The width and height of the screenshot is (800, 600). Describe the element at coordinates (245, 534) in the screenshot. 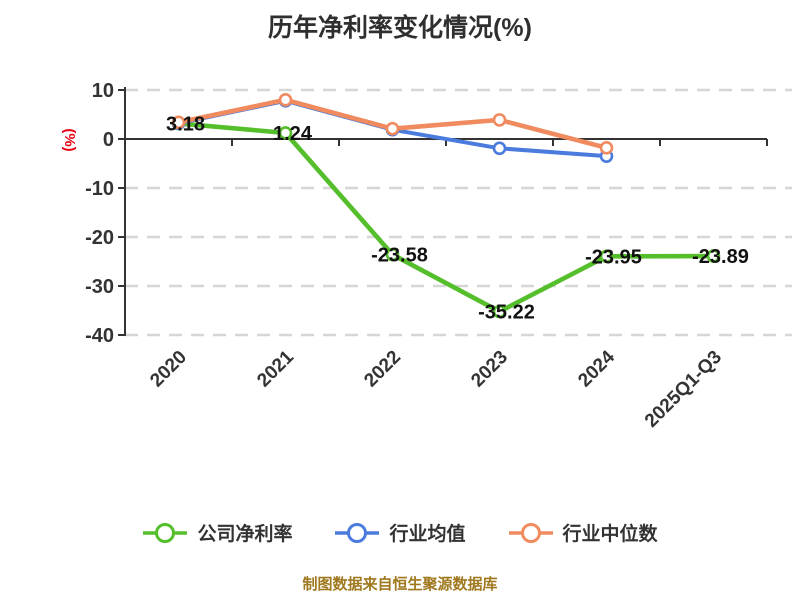

I see `legend-label: 公司净利率` at that location.